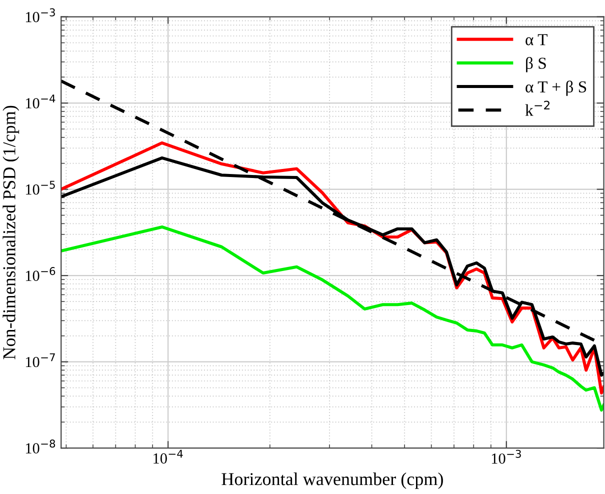 The width and height of the screenshot is (605, 494). I want to click on y-tick-label: 10$^{−7}$, so click(40, 360).